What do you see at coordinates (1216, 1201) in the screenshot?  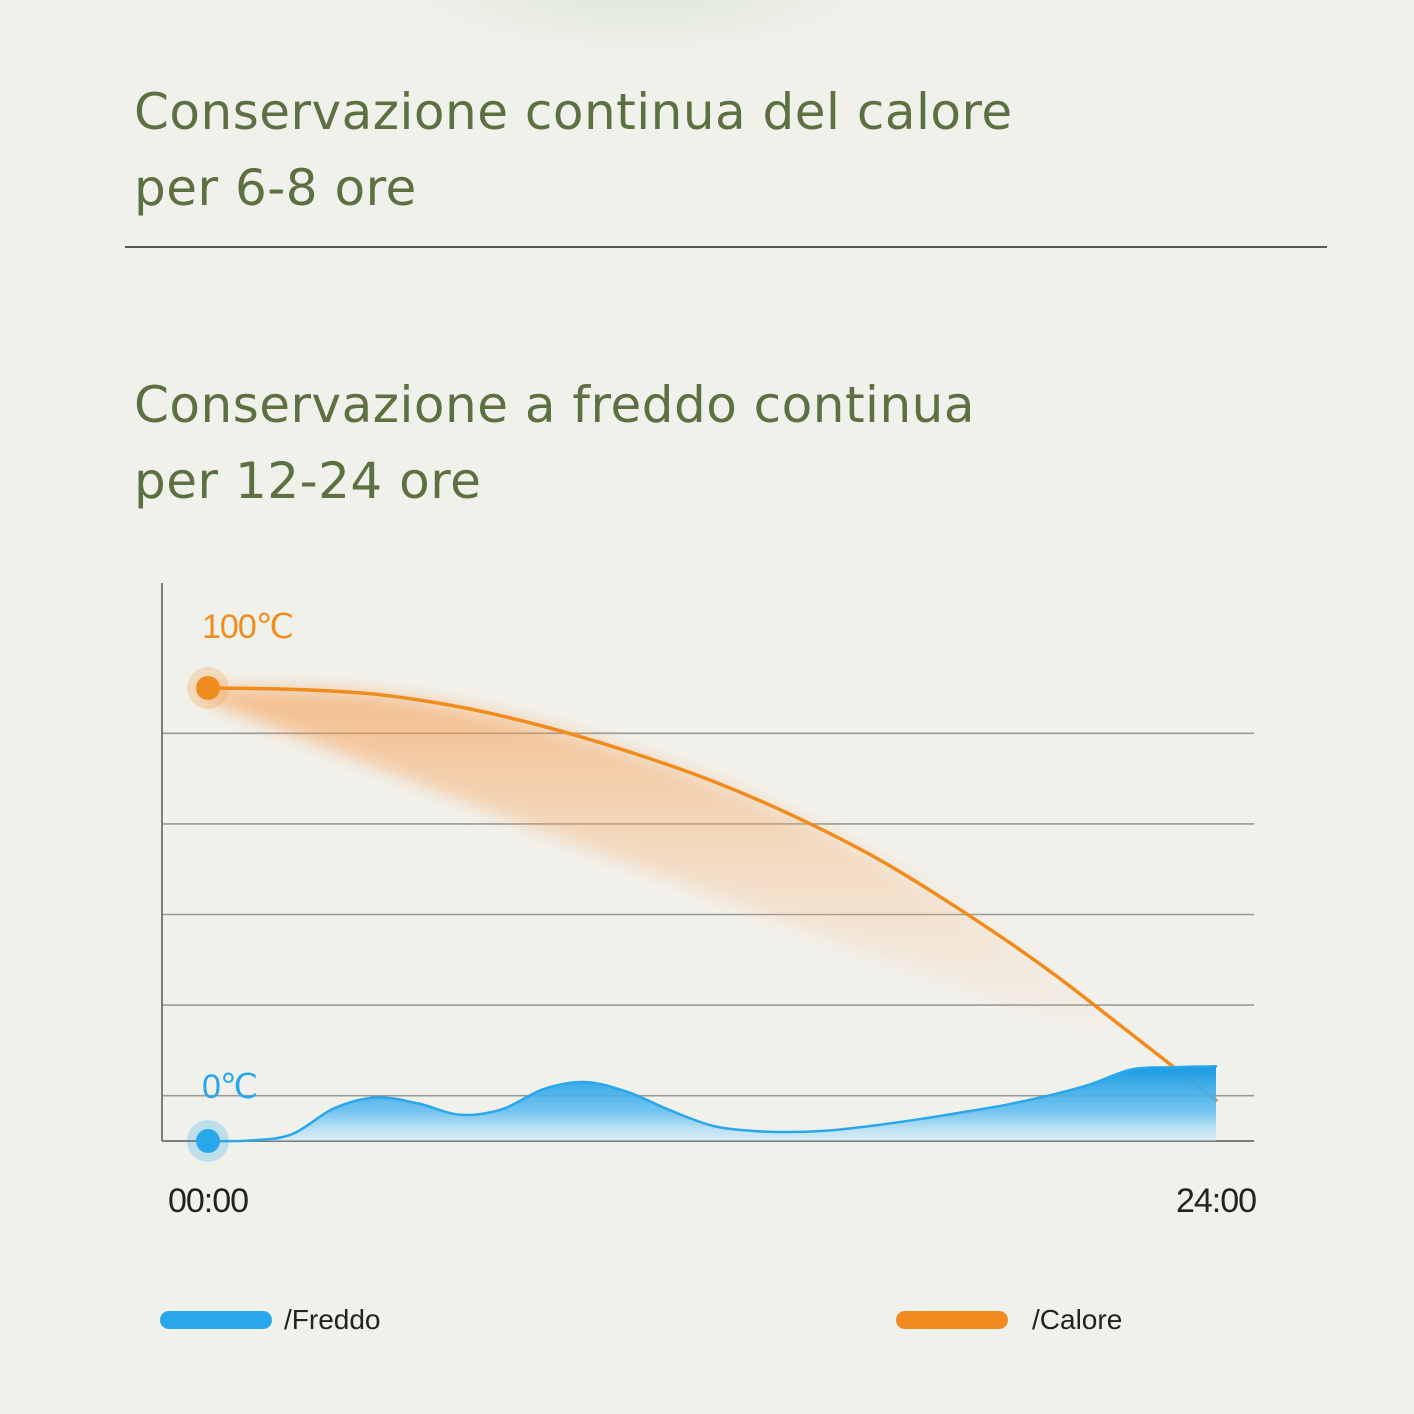 I see `x-tick-label-2: 24:00` at bounding box center [1216, 1201].